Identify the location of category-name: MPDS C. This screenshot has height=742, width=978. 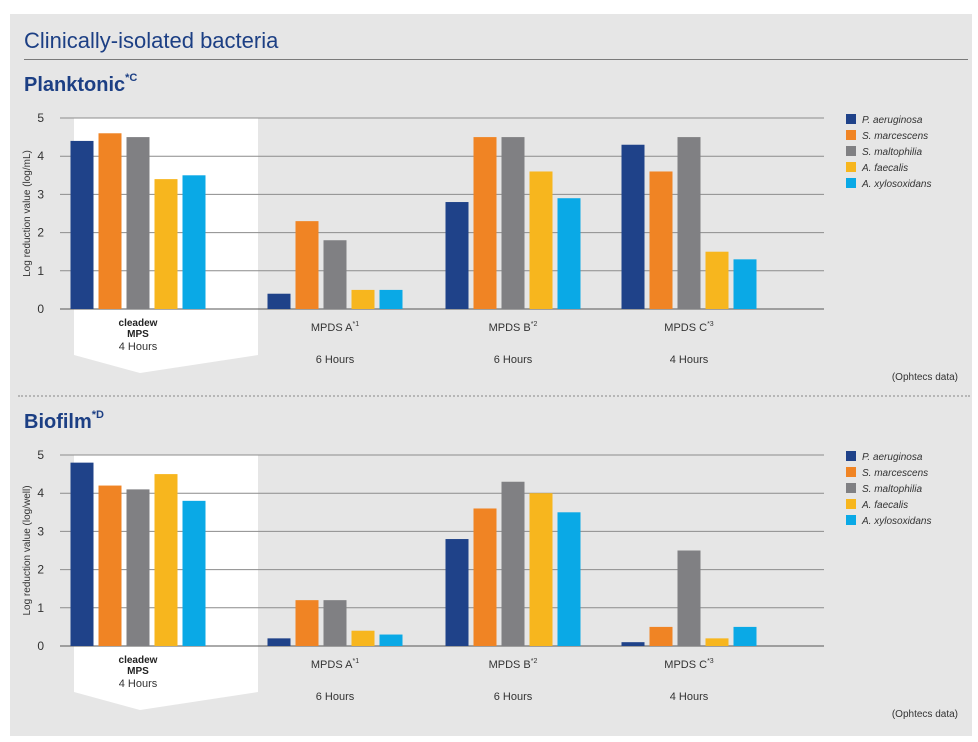
(685, 665).